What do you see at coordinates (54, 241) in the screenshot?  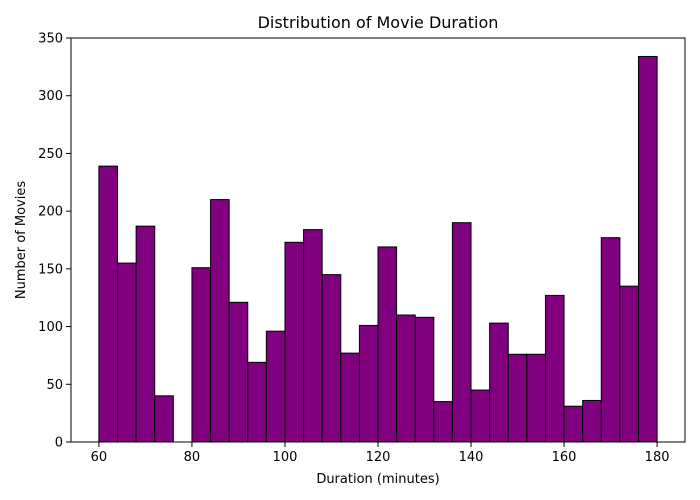 I see `y-axis: 0 50 100 150 200 250 300 350` at bounding box center [54, 241].